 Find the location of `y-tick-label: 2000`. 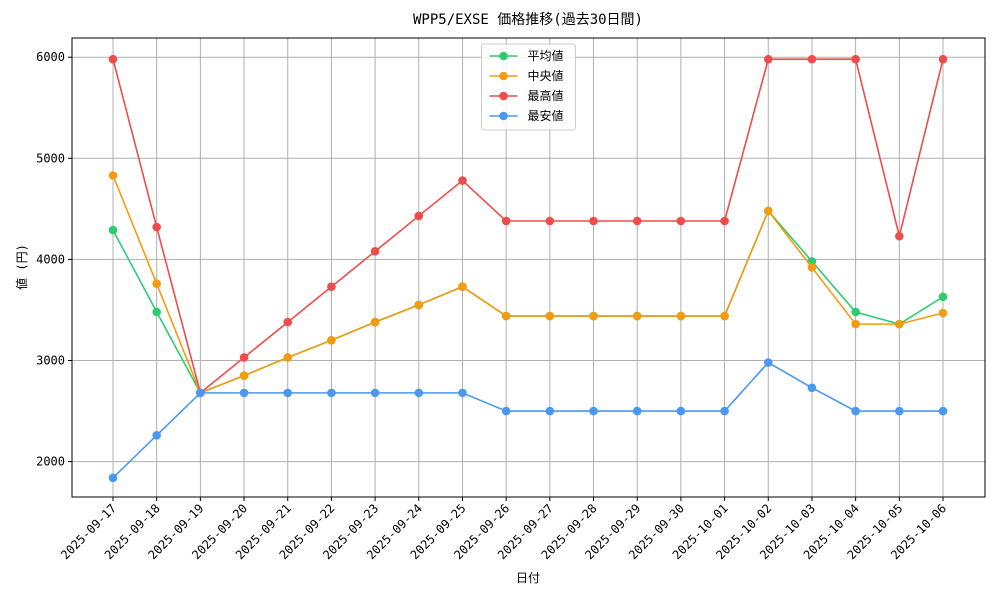

y-tick-label: 2000 is located at coordinates (50, 462).